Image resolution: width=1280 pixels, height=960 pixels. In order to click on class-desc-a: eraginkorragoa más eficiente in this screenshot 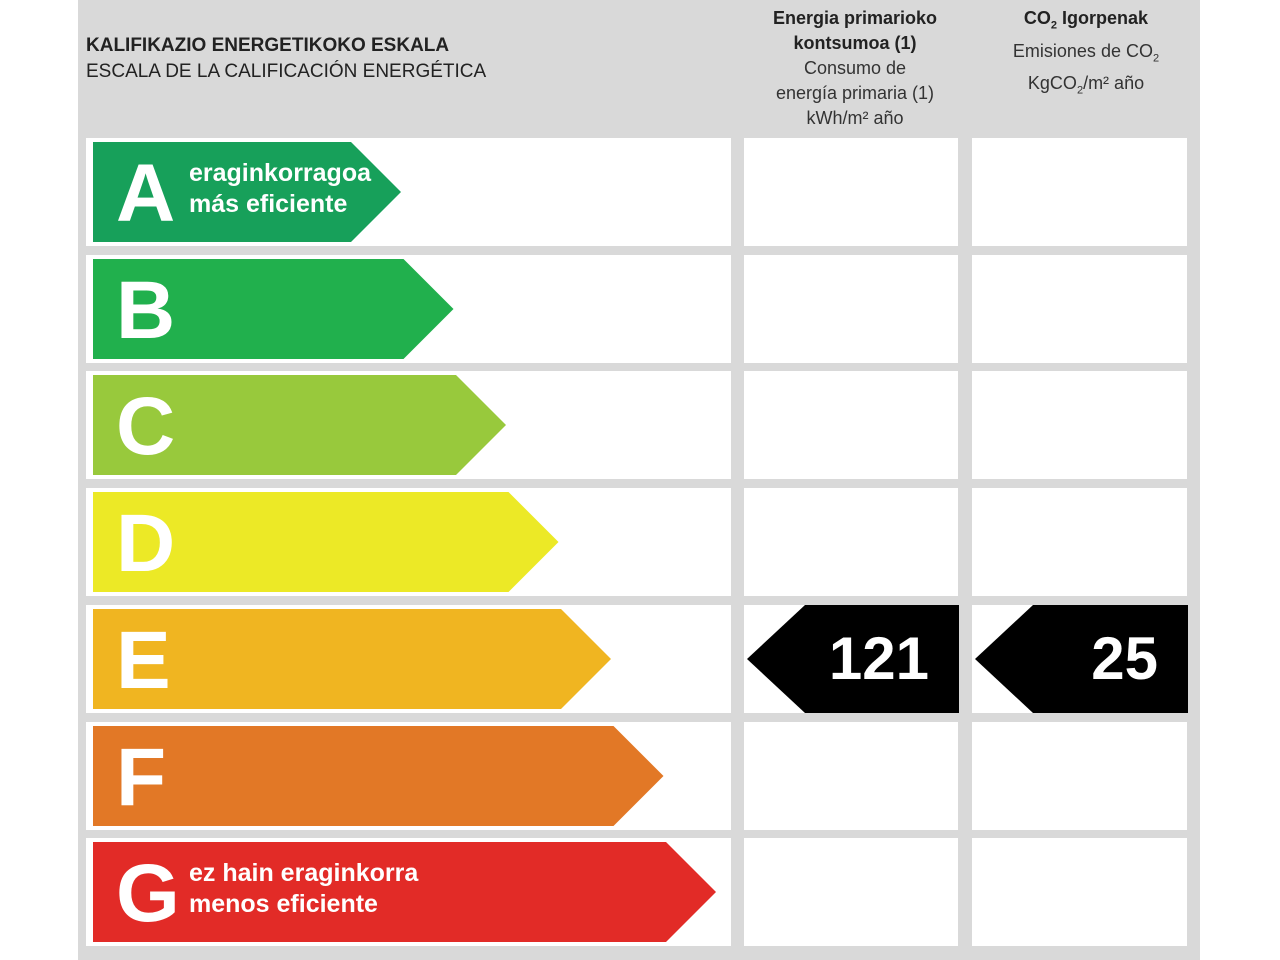, I will do `click(280, 189)`.